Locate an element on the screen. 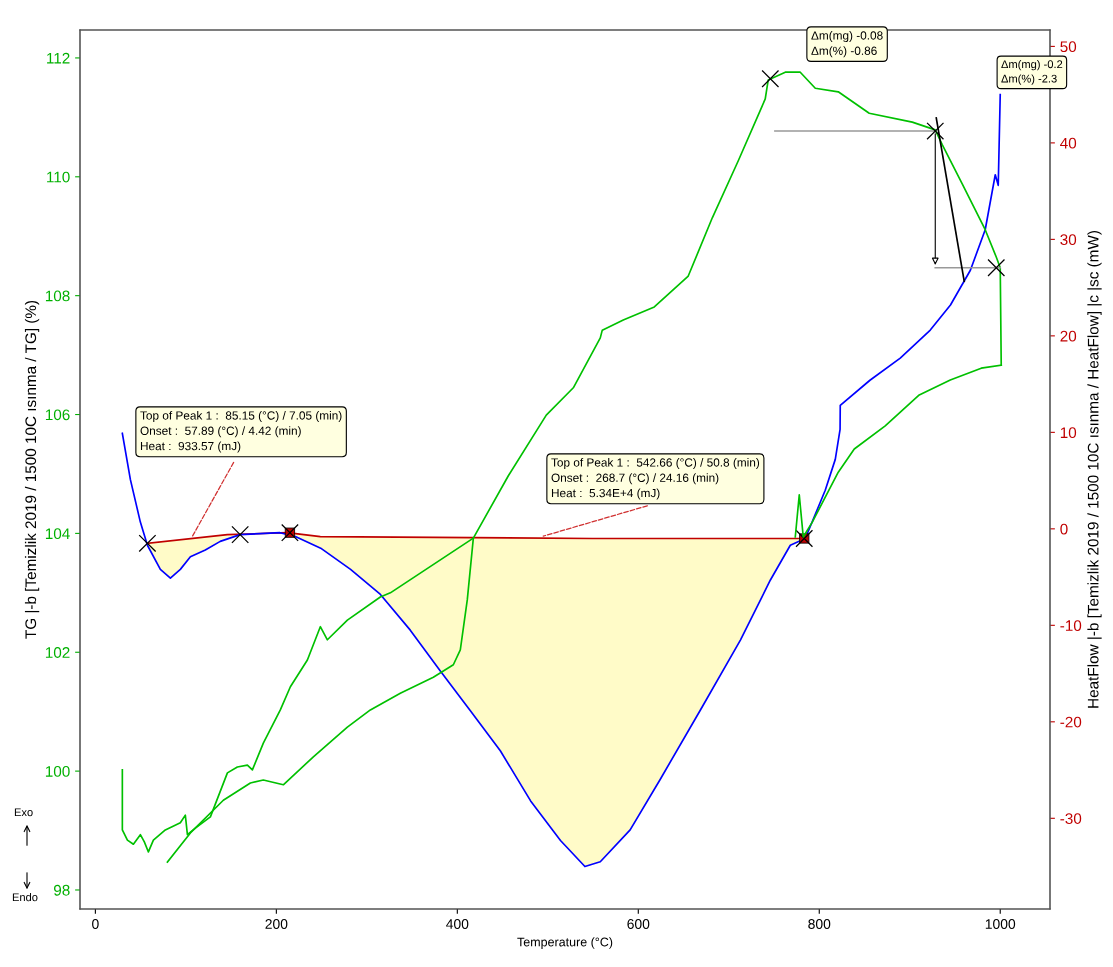 The height and width of the screenshot is (967, 1113). x-tick-label: 200 is located at coordinates (276, 924).